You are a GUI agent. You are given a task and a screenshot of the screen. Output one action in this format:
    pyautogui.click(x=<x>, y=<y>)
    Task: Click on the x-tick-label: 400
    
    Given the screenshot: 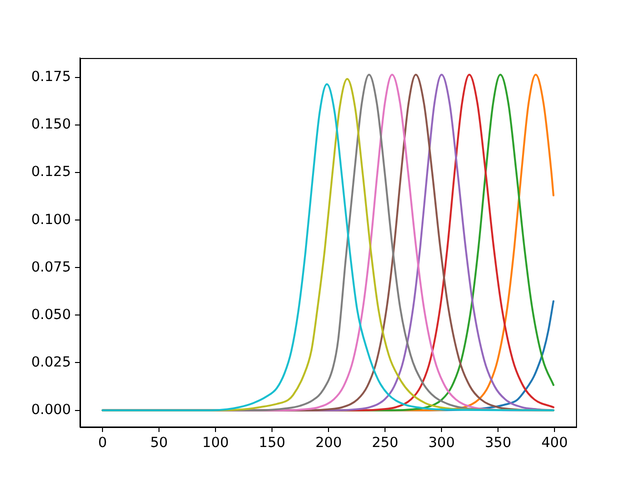 What is the action you would take?
    pyautogui.click(x=554, y=442)
    